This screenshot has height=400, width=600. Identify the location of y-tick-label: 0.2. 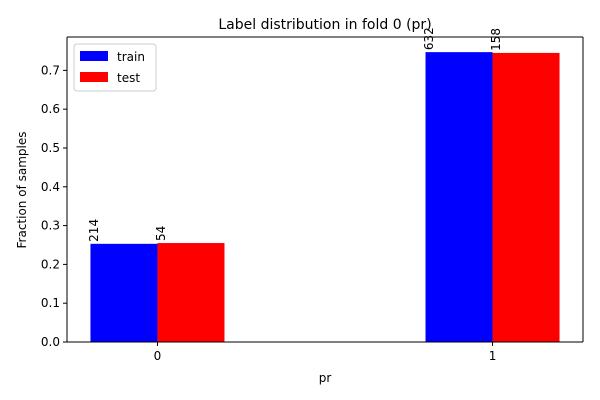
(50, 264).